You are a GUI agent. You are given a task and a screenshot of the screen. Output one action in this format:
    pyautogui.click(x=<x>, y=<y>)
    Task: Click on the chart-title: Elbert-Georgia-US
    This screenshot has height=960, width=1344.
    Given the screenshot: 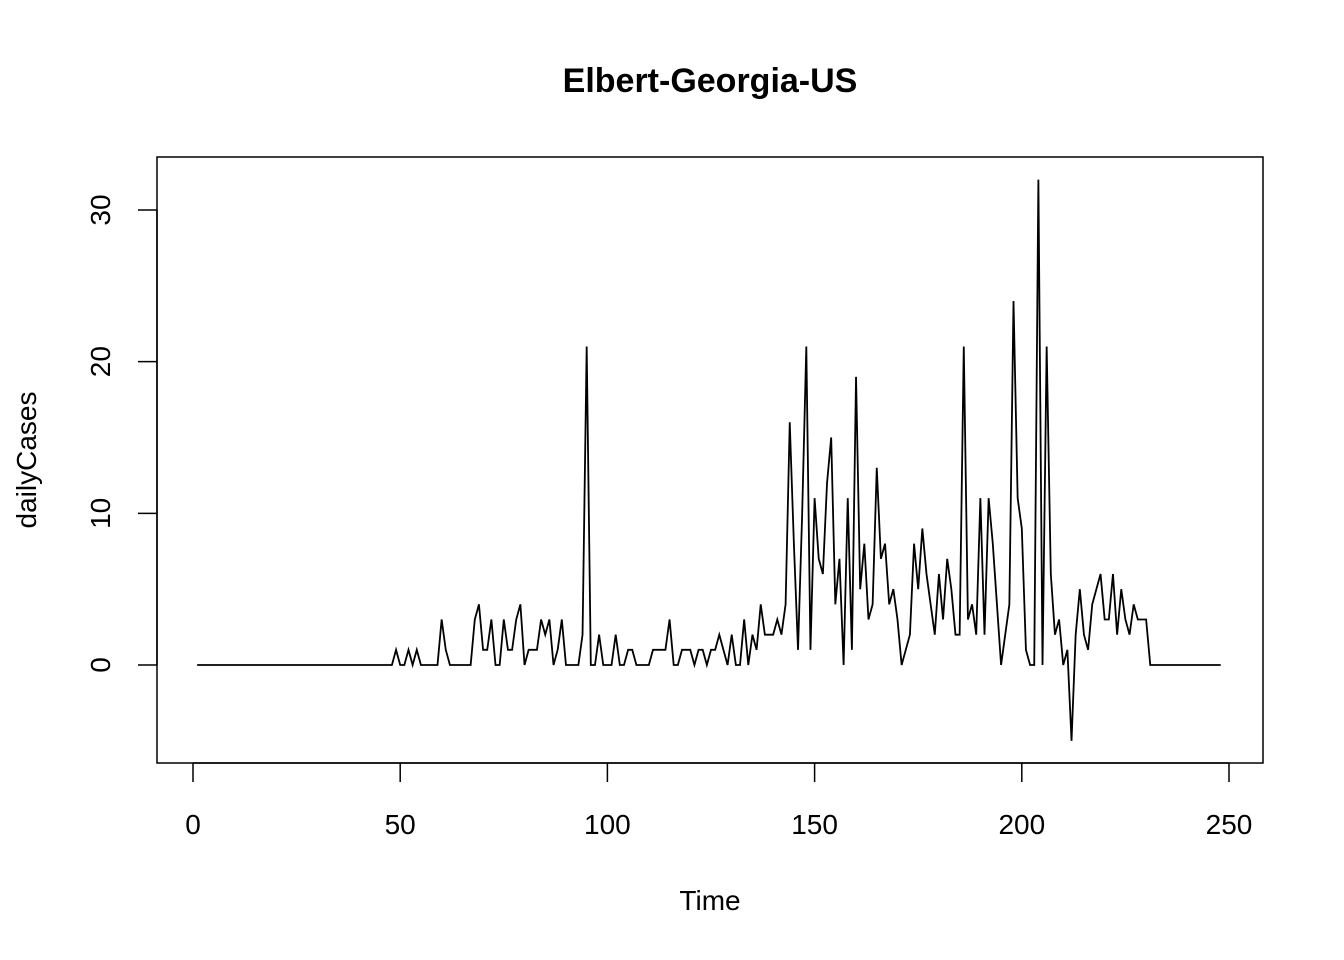 What is the action you would take?
    pyautogui.click(x=710, y=81)
    